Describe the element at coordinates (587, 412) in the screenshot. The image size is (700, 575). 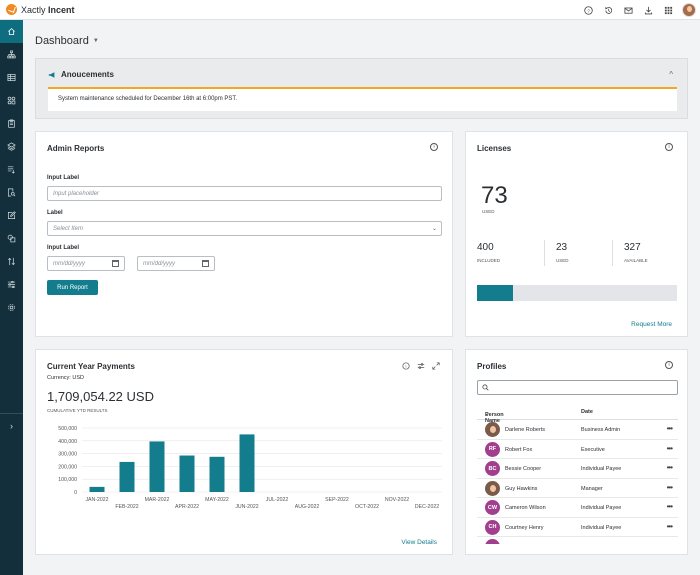
I see `column-header-date: Date` at that location.